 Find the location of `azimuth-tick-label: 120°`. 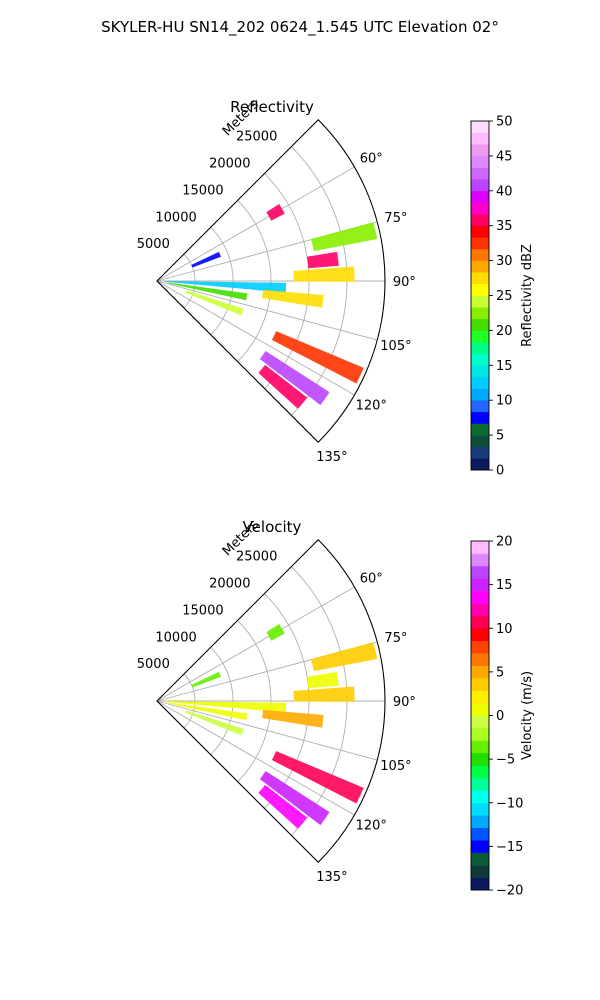

azimuth-tick-label: 120° is located at coordinates (371, 826).